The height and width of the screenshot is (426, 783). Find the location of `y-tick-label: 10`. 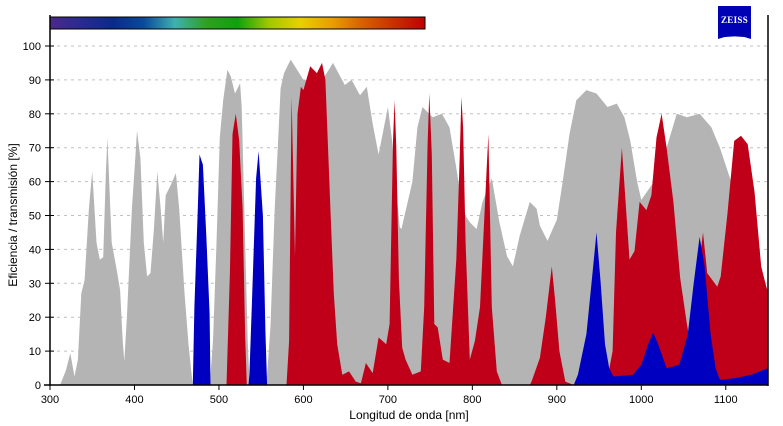

y-tick-label: 10 is located at coordinates (35, 352).